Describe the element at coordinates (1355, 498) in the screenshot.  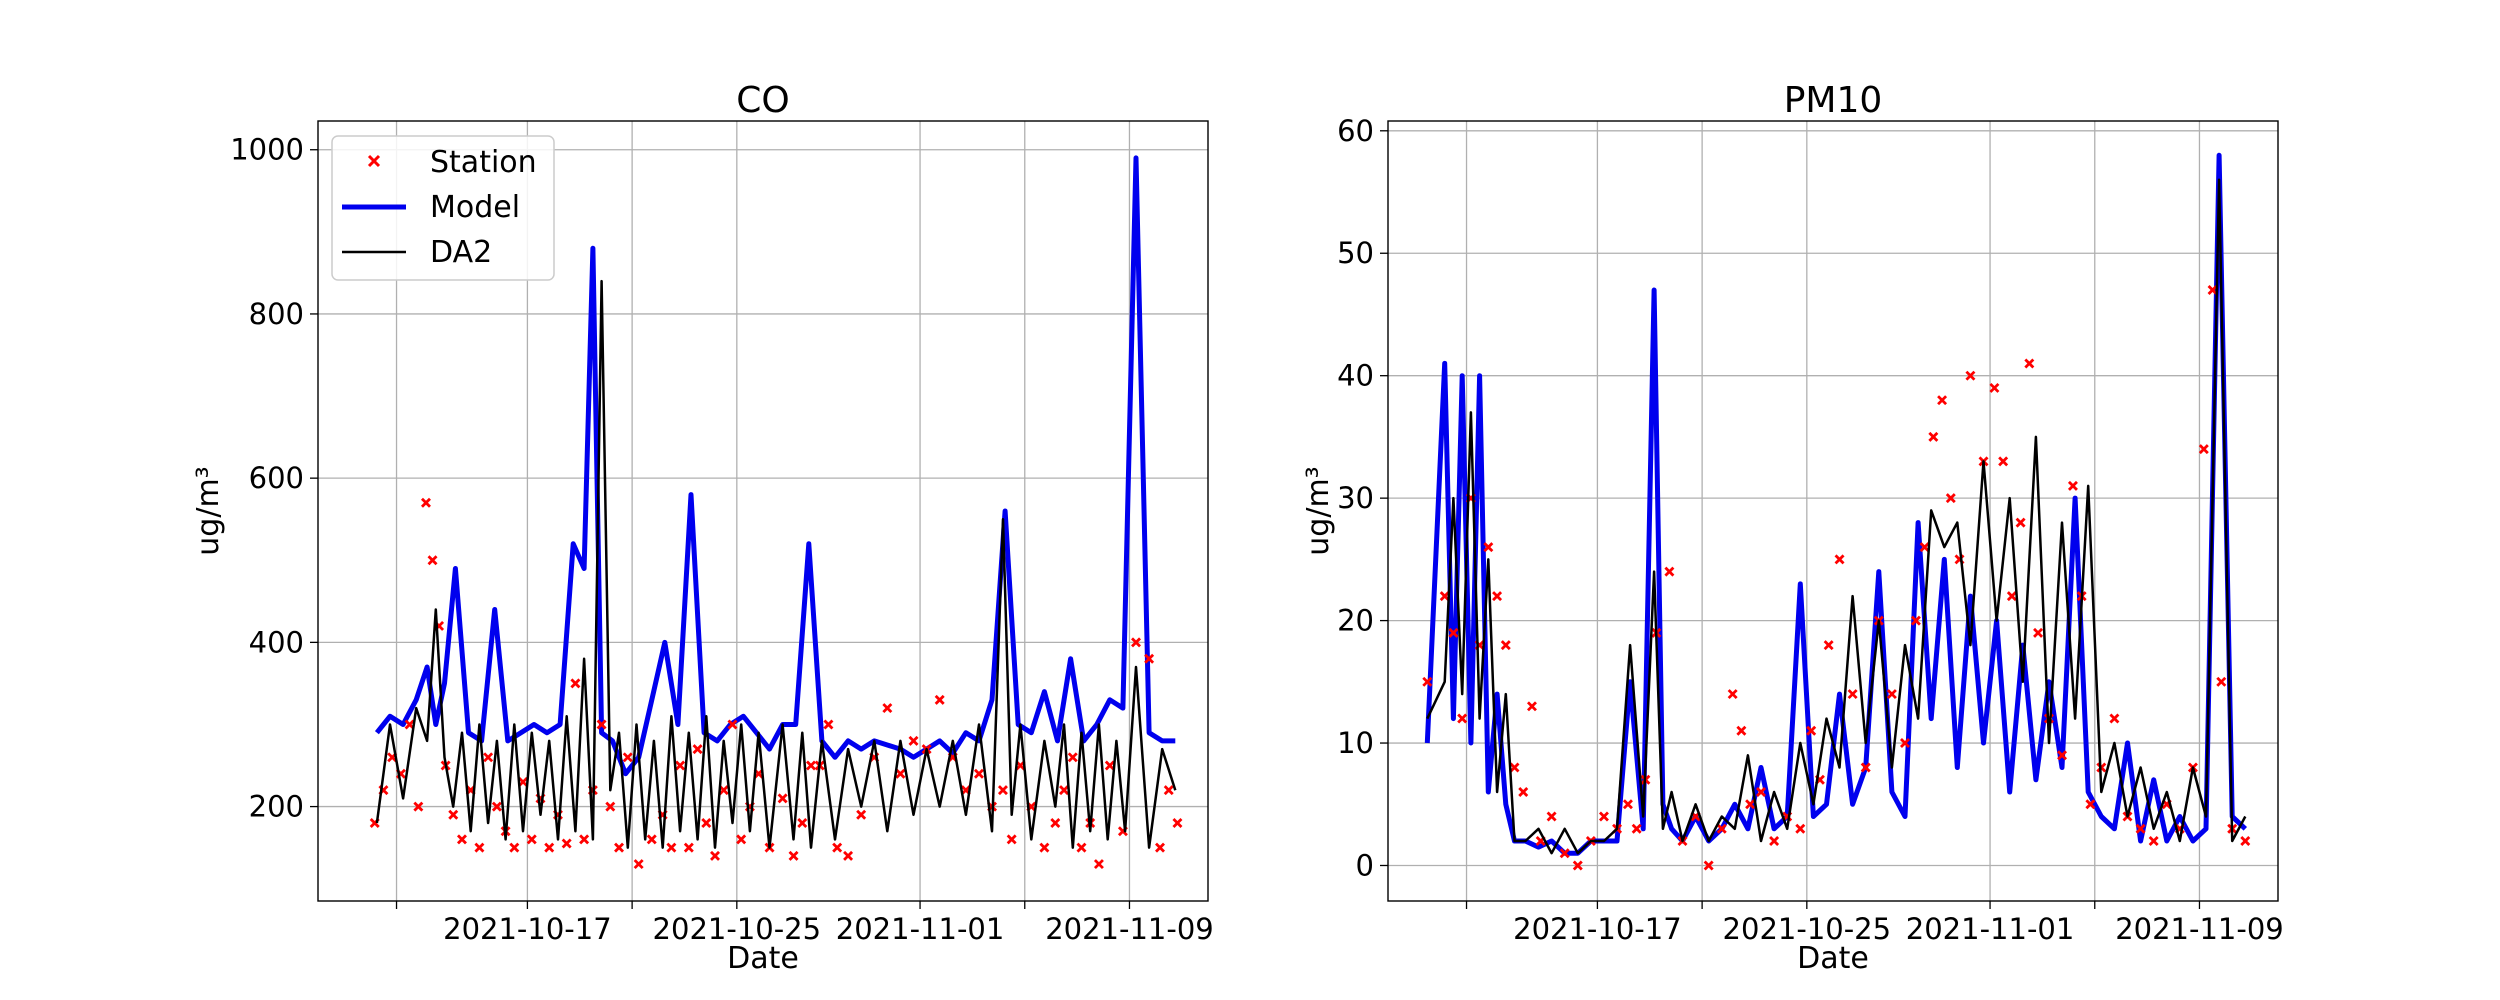
I see `pm10-y-tick-label: 30` at that location.